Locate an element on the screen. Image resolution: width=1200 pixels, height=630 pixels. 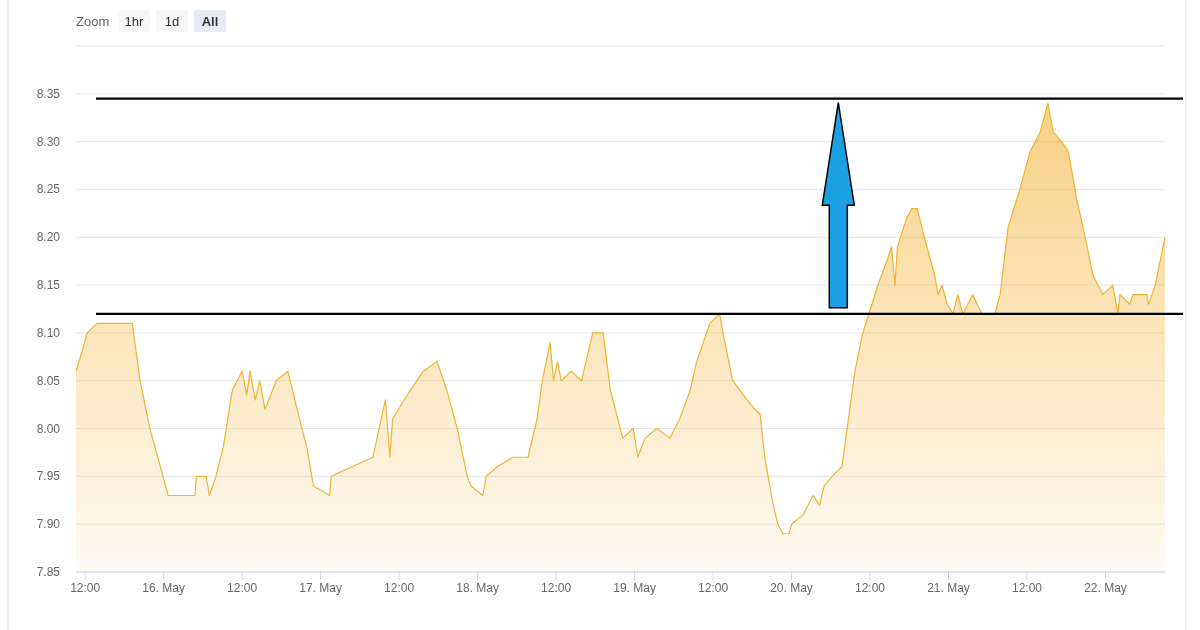
y-tick-label: 8.05 is located at coordinates (48, 380).